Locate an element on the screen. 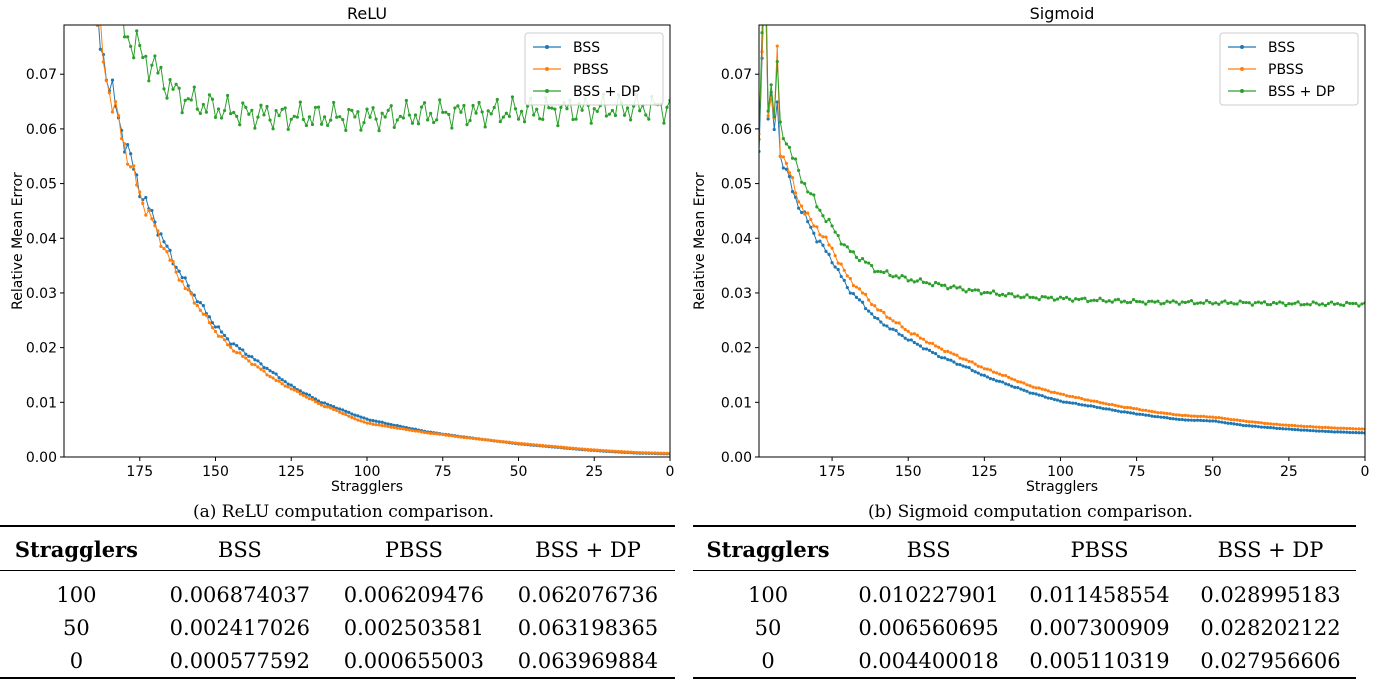  y-tick-label: 0.07 is located at coordinates (41, 75).